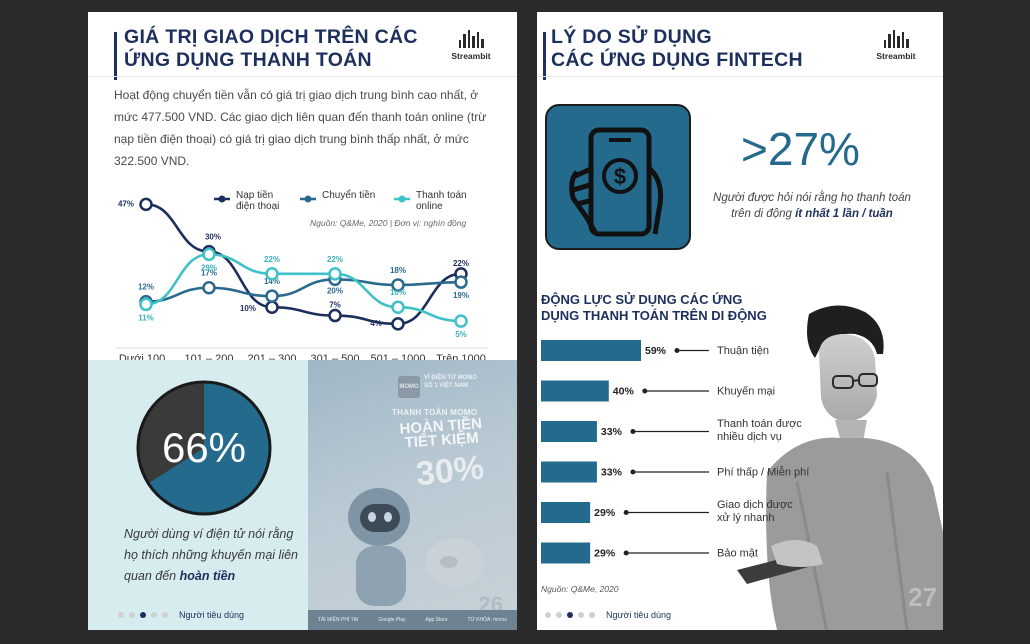 The image size is (1030, 644). Describe the element at coordinates (380, 518) in the screenshot. I see `robot-face` at that location.